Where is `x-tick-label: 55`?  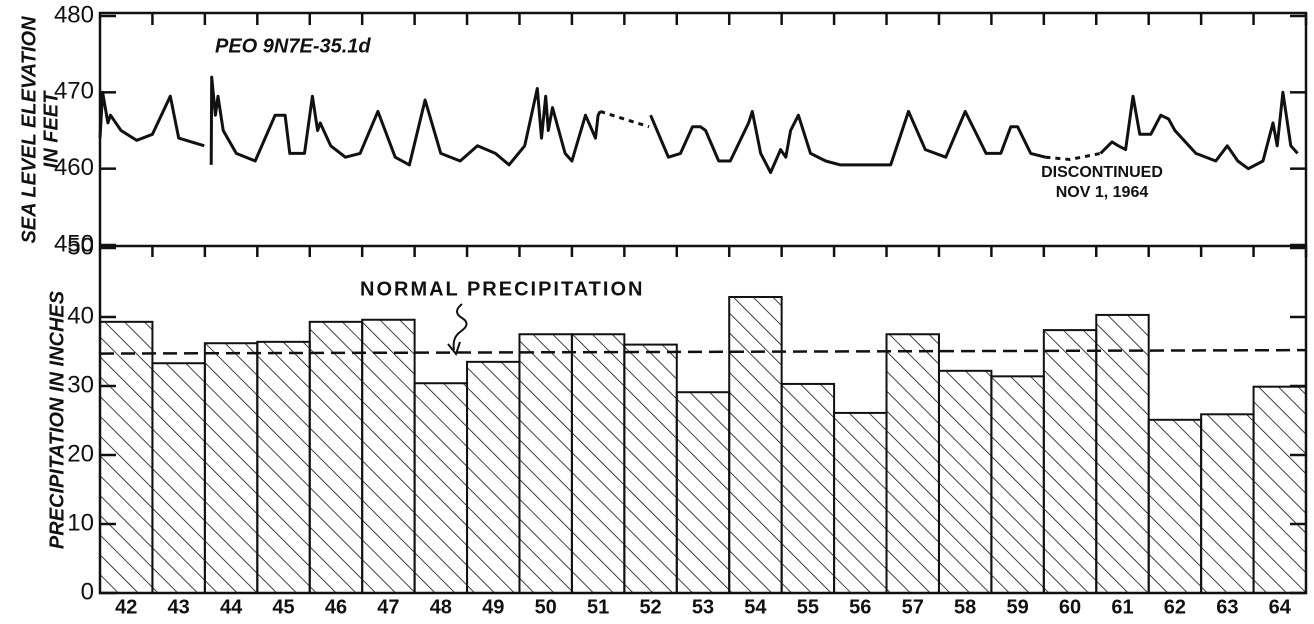 x-tick-label: 55 is located at coordinates (808, 607).